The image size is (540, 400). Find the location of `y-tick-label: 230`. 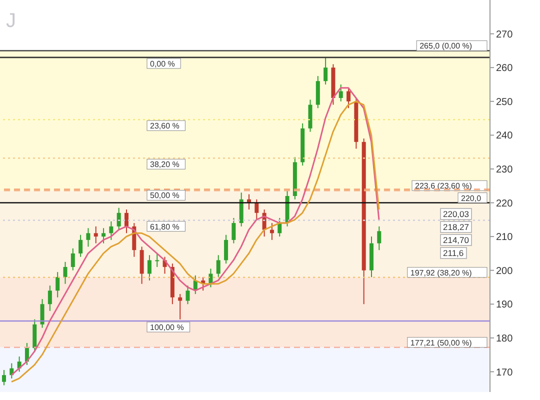

y-tick-label: 230 is located at coordinates (505, 170).